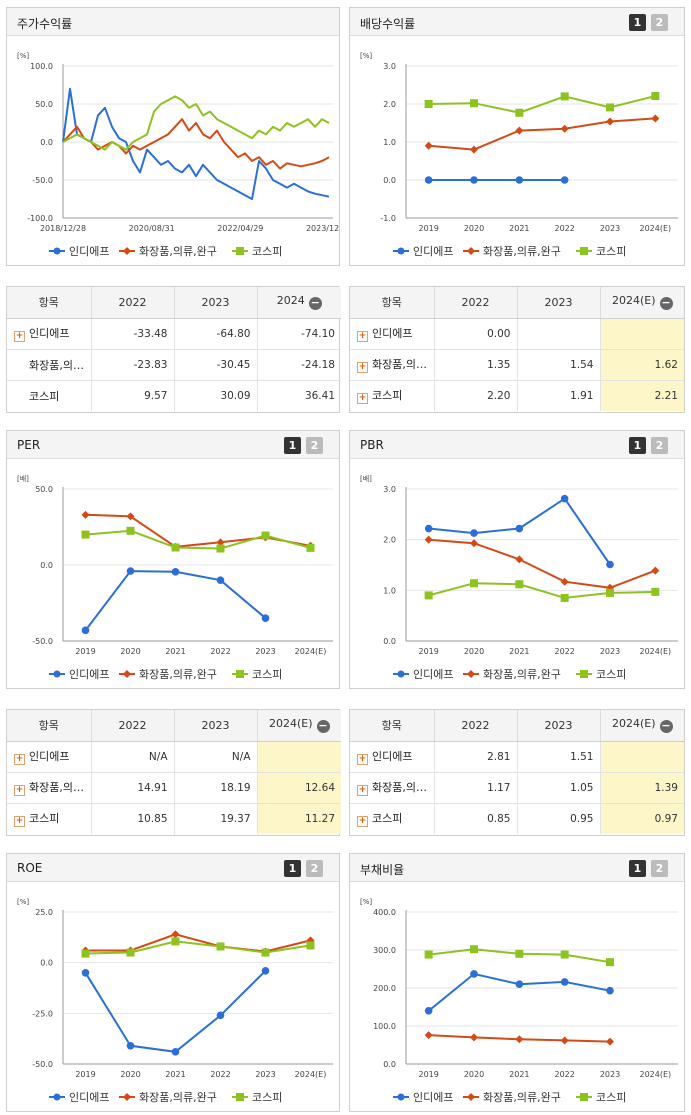  I want to click on row-name: 인디에프, so click(49, 333).